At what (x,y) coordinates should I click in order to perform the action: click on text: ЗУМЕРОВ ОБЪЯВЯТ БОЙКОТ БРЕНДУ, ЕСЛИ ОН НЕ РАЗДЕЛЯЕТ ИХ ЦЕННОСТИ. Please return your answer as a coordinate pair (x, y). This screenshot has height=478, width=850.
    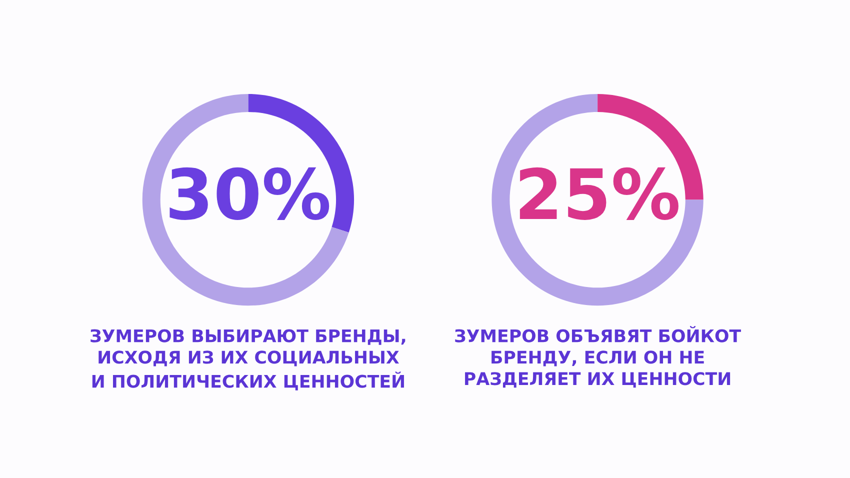
    Looking at the image, I should click on (598, 357).